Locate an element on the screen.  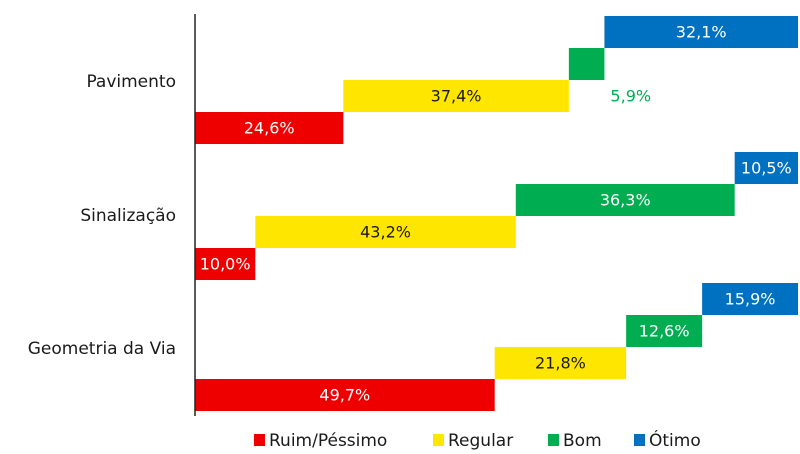
data-label: 10,0% is located at coordinates (225, 264).